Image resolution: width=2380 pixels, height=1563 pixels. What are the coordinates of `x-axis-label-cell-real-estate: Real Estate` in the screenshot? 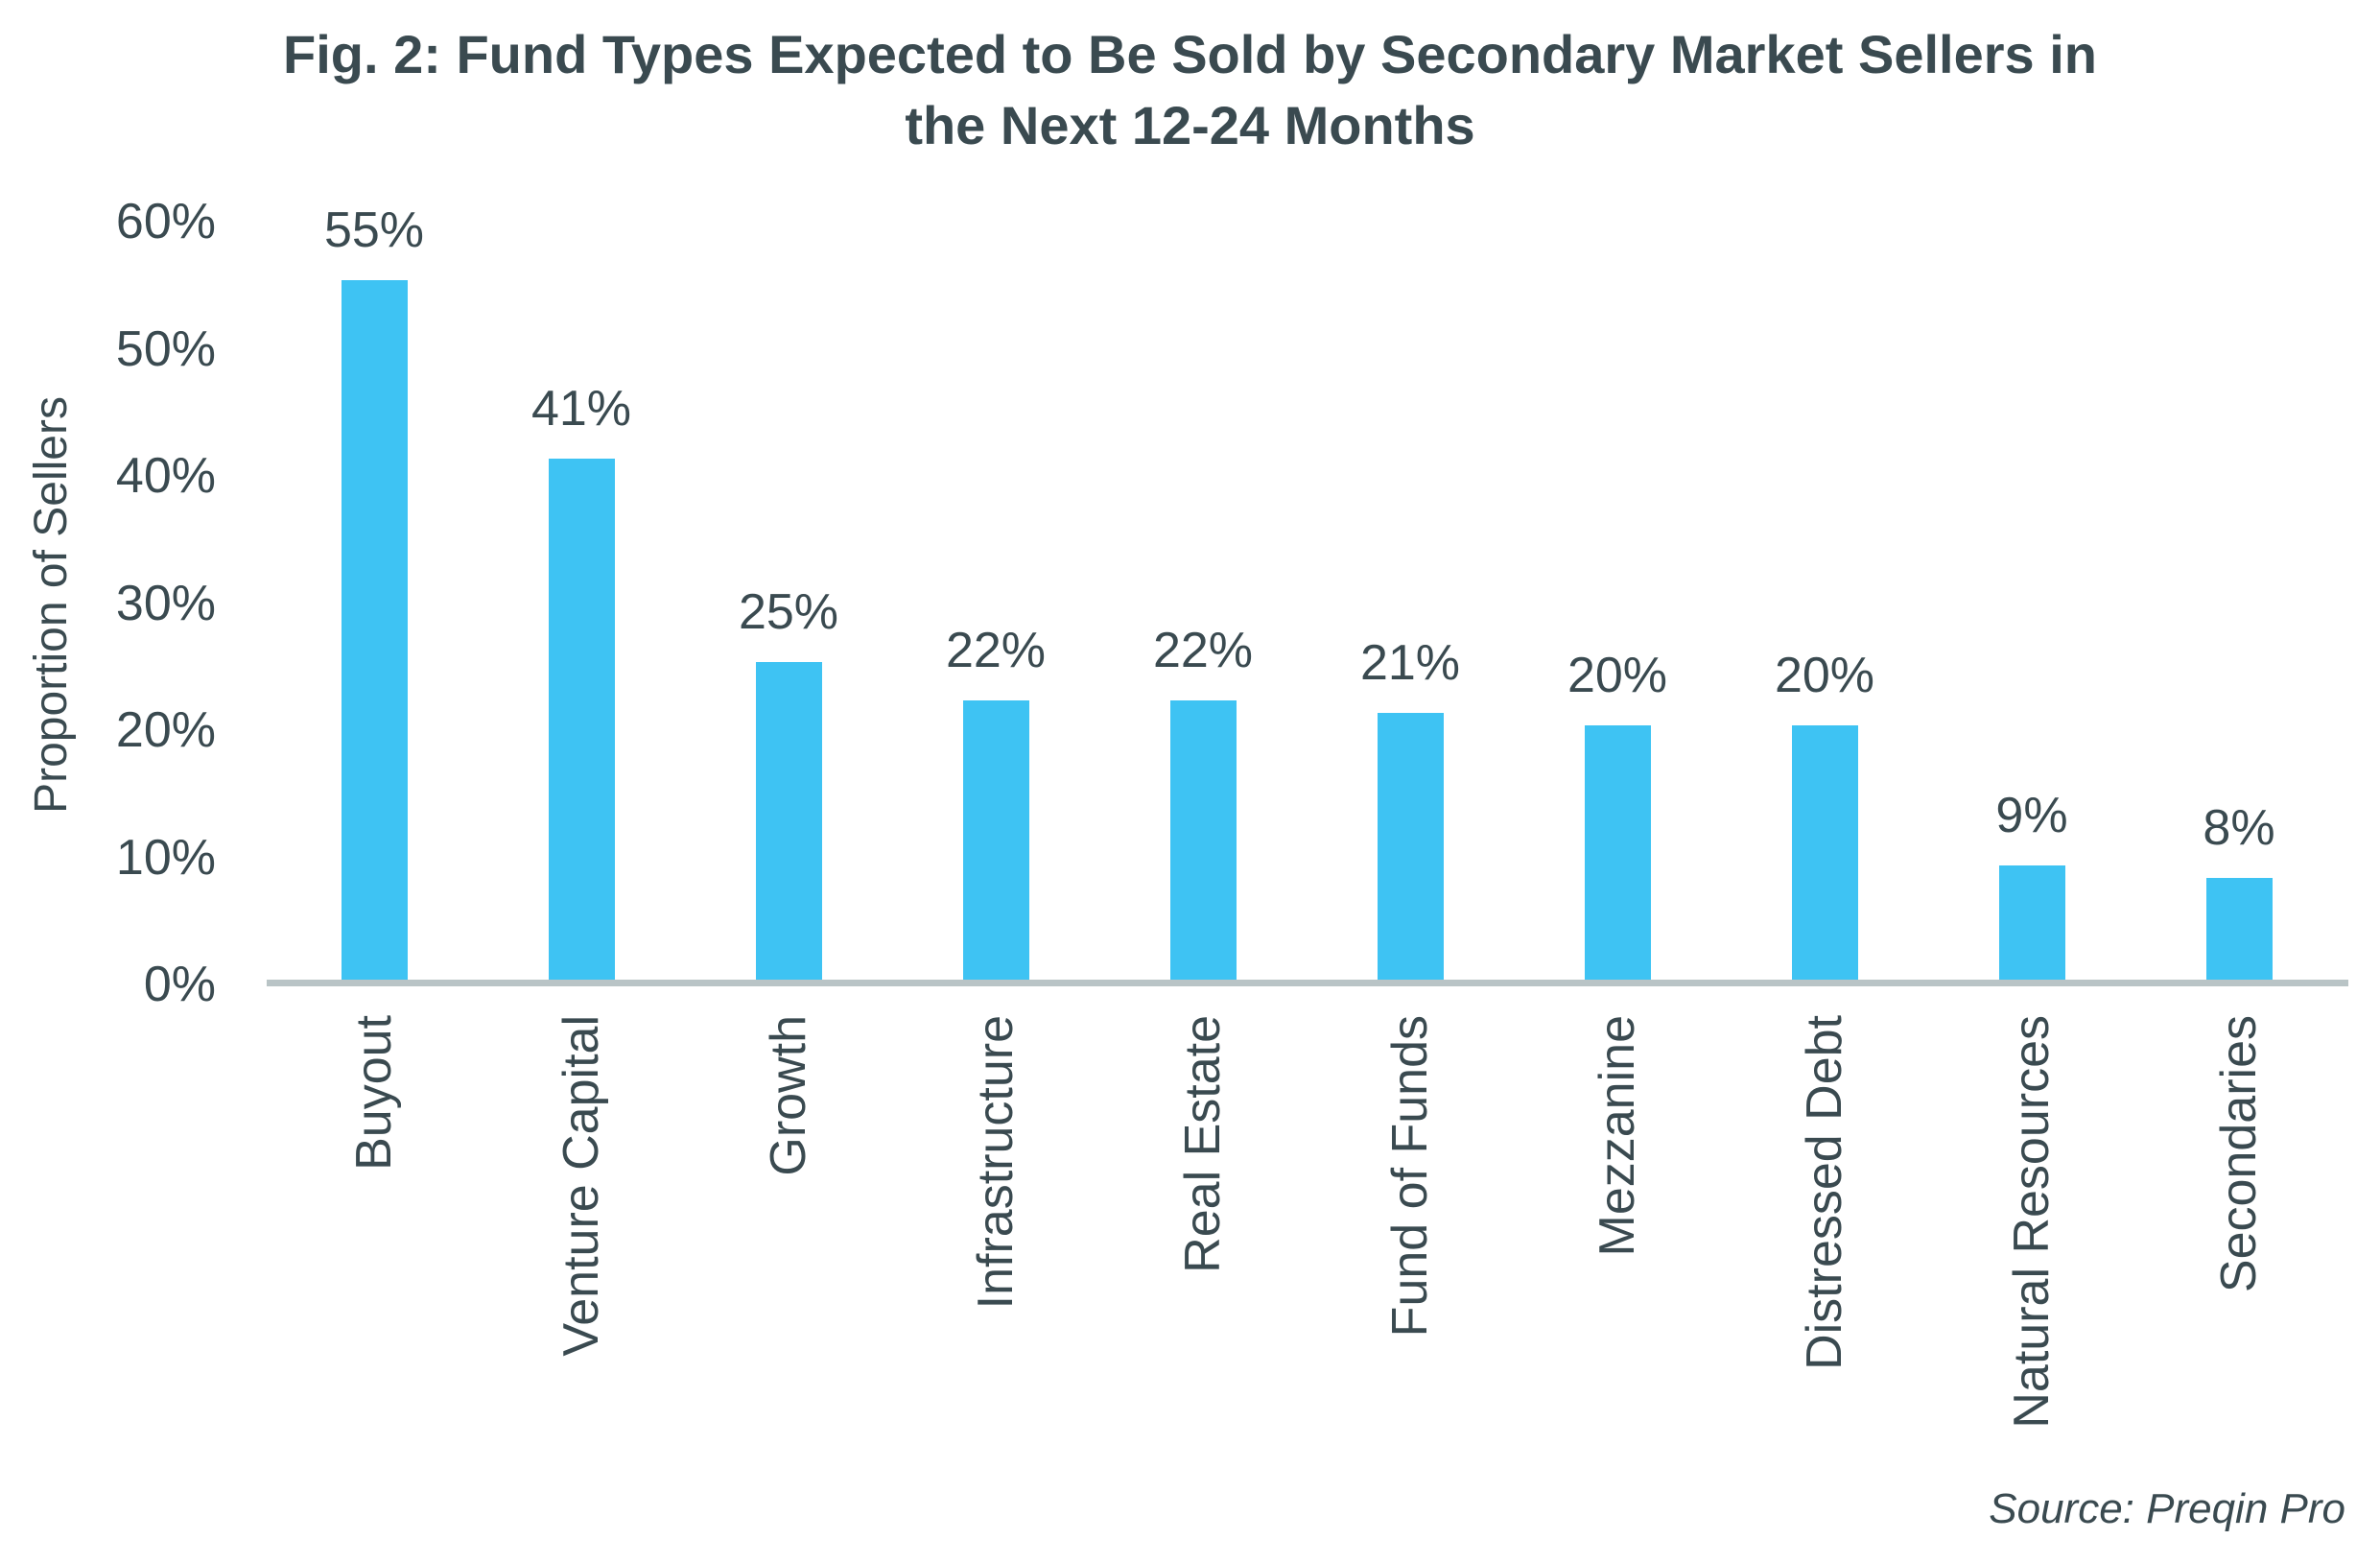 It's located at (1203, 1255).